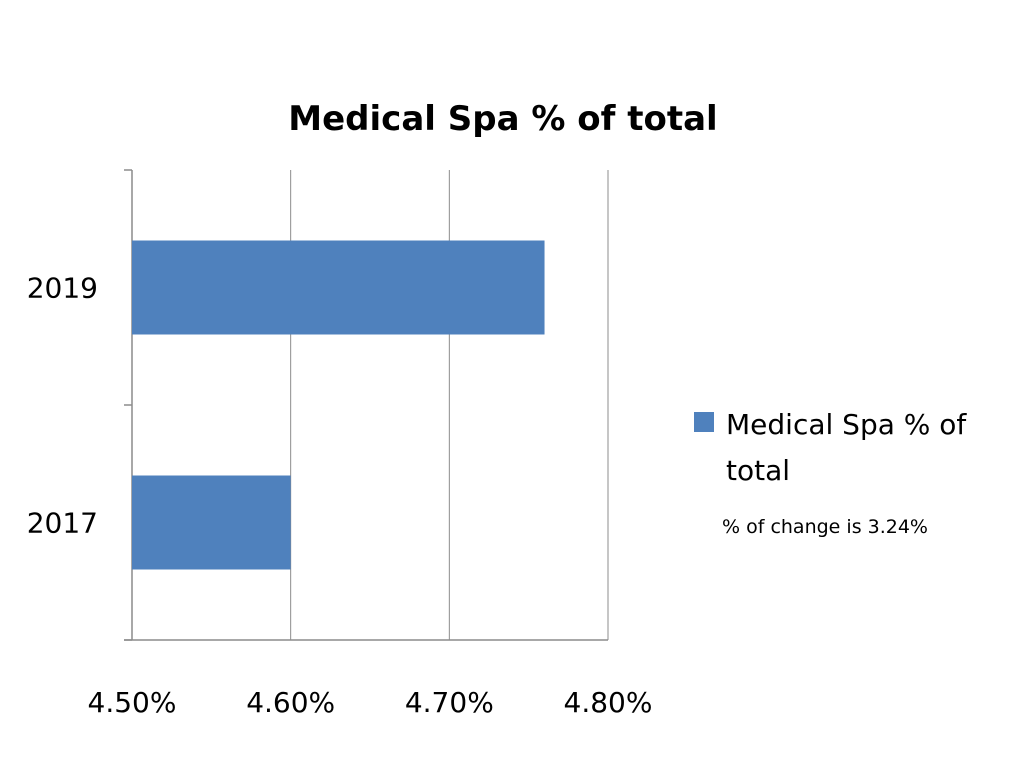 Image resolution: width=1024 pixels, height=768 pixels. Describe the element at coordinates (290, 702) in the screenshot. I see `x-tick-label: 4.60%` at that location.